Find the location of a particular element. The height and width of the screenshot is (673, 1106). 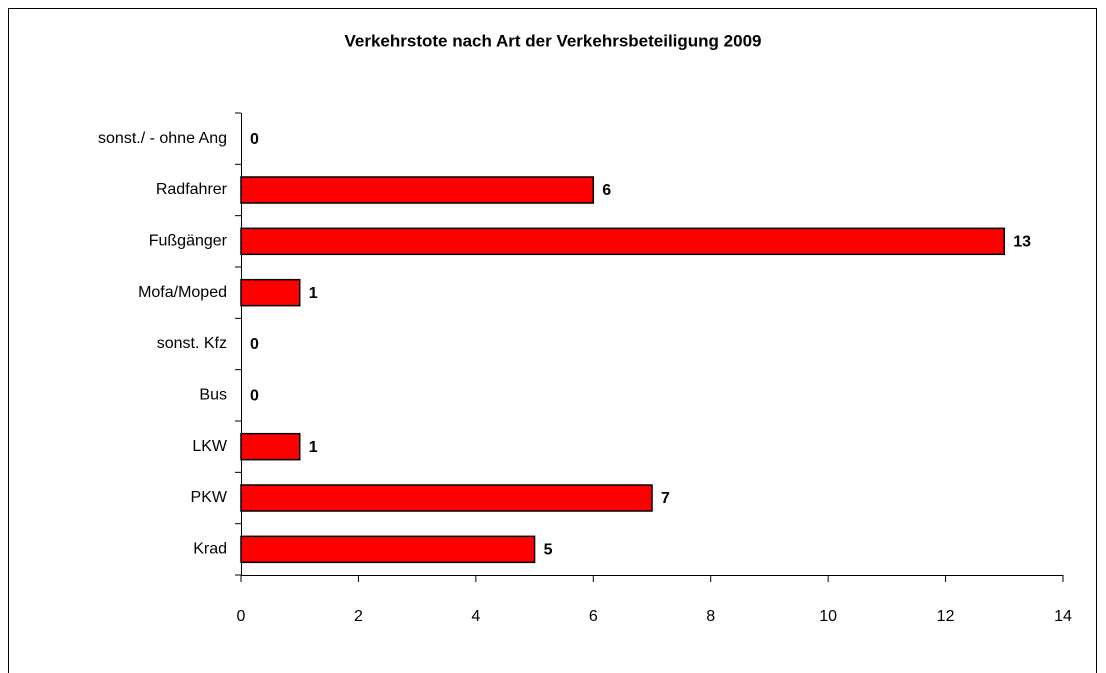

y-tick-label: Radfahrer is located at coordinates (192, 189).